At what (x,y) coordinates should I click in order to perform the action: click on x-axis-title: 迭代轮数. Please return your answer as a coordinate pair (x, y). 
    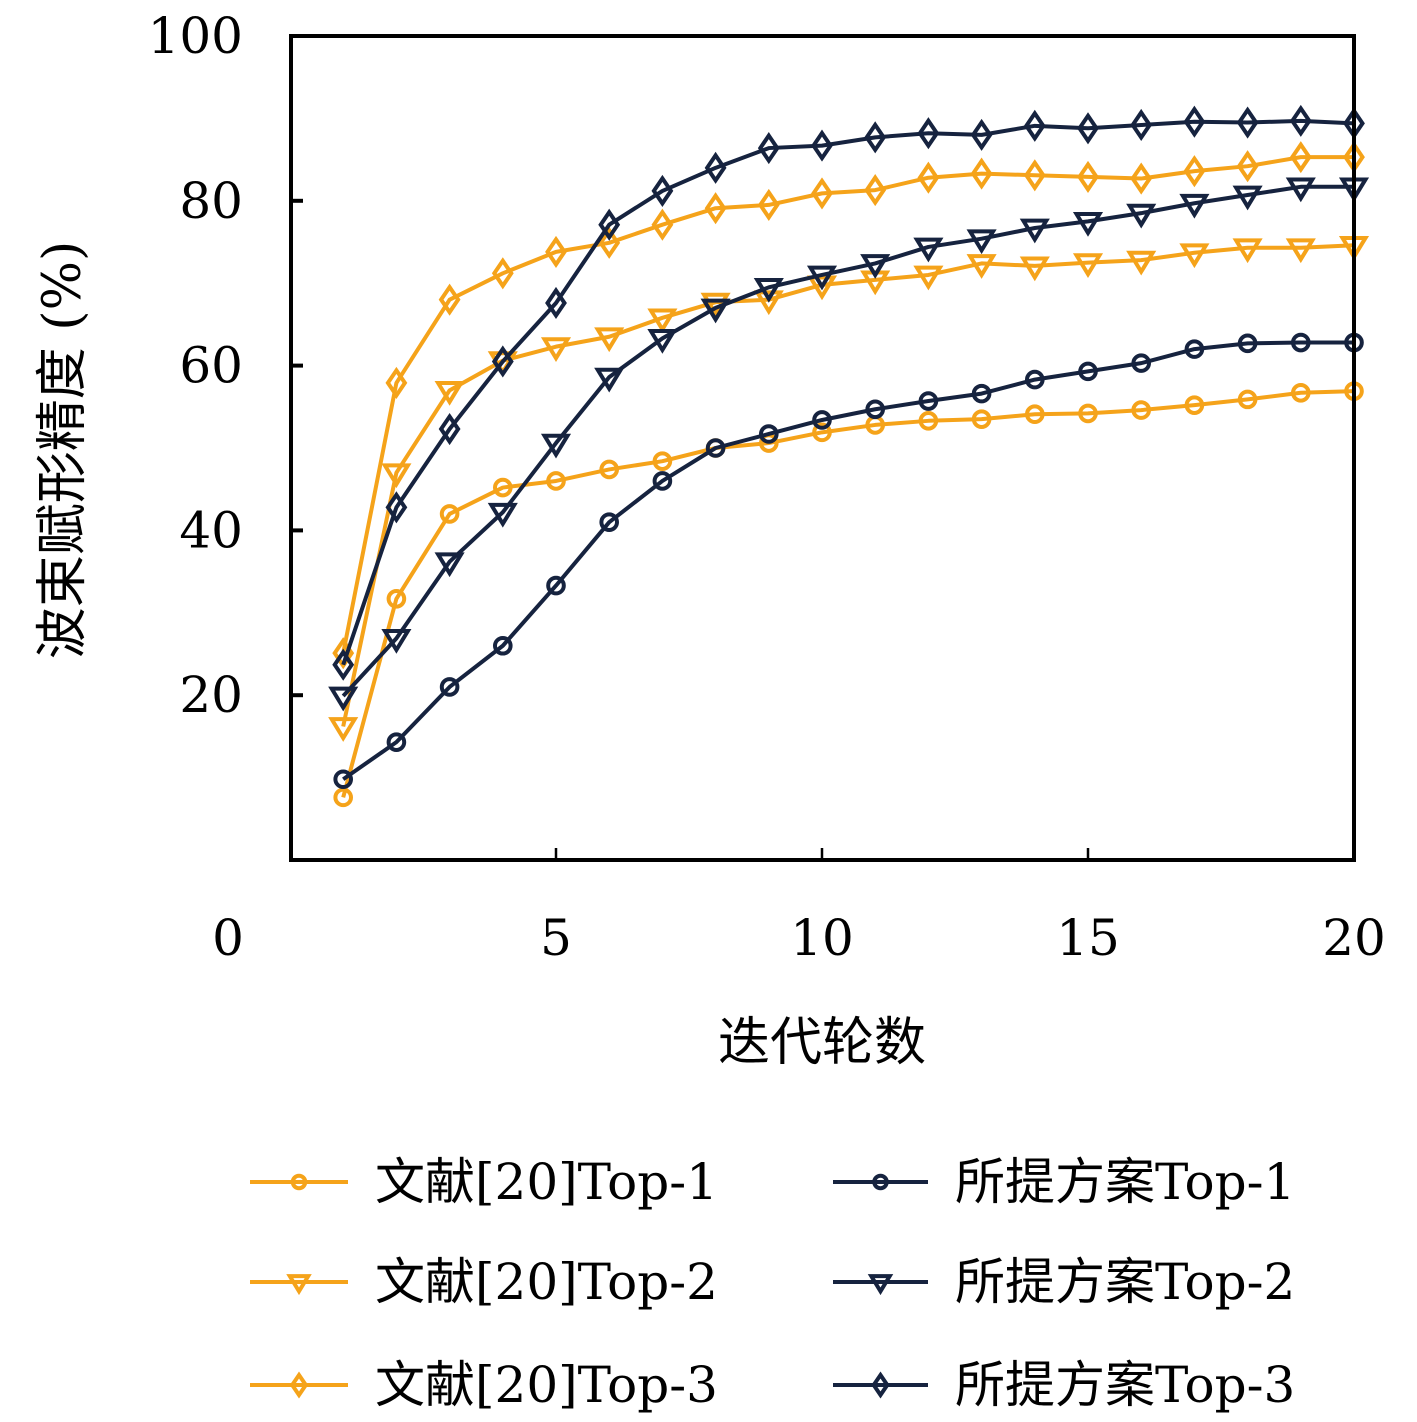
    Looking at the image, I should click on (822, 1043).